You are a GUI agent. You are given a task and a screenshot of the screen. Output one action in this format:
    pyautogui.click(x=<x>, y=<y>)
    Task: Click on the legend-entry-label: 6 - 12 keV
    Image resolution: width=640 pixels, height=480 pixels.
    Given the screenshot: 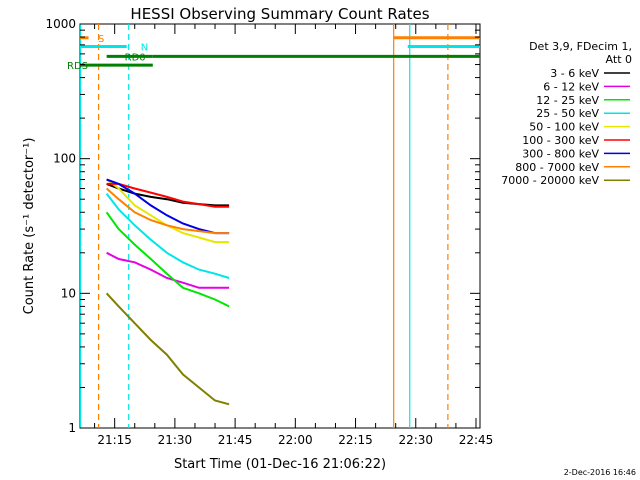 What is the action you would take?
    pyautogui.click(x=571, y=86)
    